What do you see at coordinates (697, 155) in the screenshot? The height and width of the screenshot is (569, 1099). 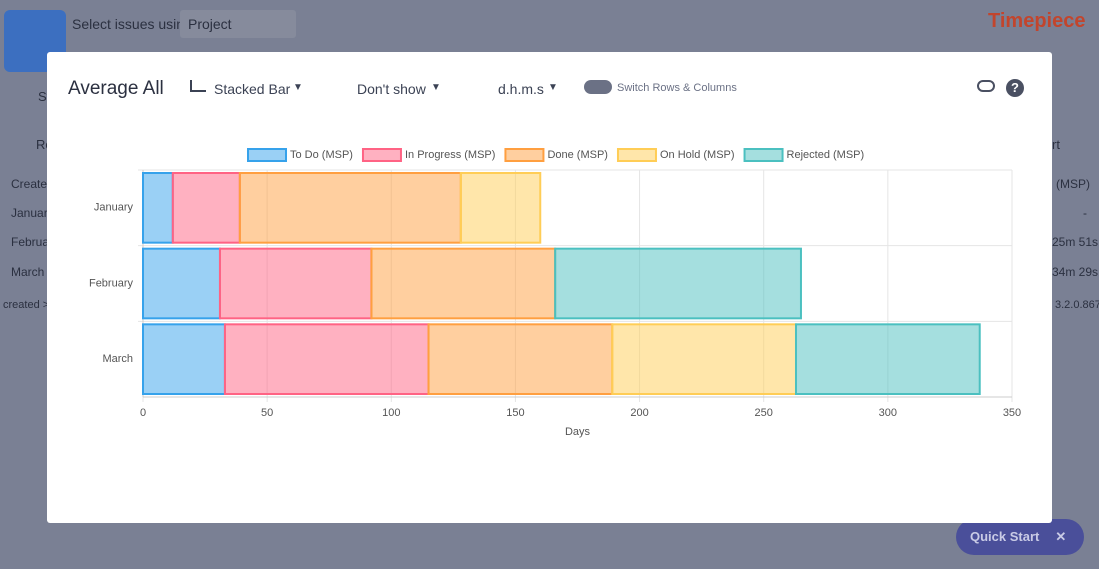 I see `legend-label: On Hold (MSP)` at bounding box center [697, 155].